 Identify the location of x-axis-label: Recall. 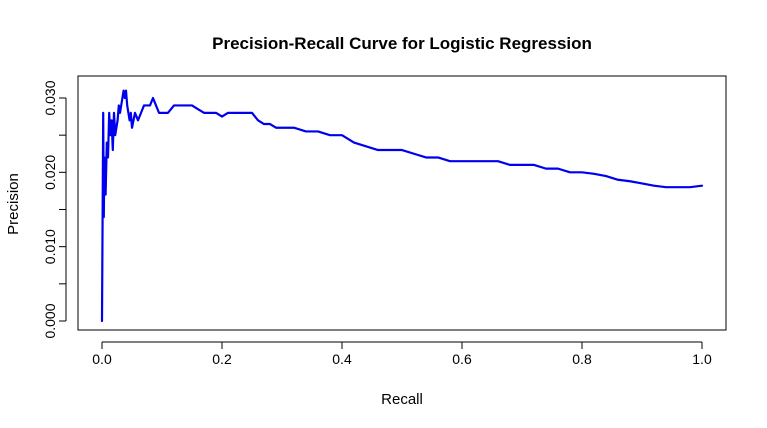
(402, 399).